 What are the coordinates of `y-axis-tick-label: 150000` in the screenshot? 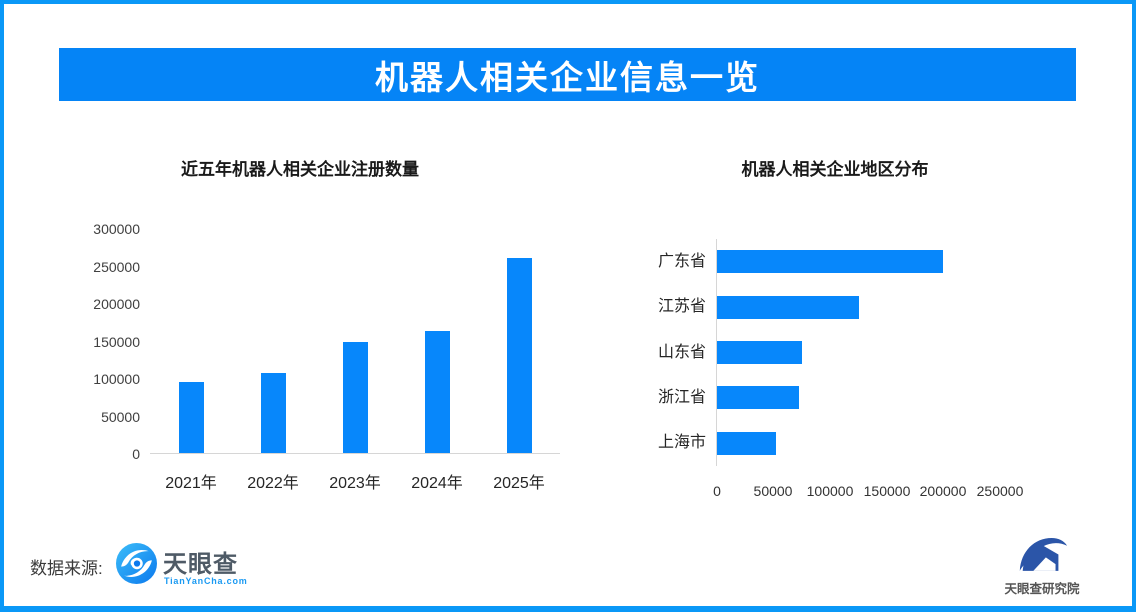 It's located at (116, 341).